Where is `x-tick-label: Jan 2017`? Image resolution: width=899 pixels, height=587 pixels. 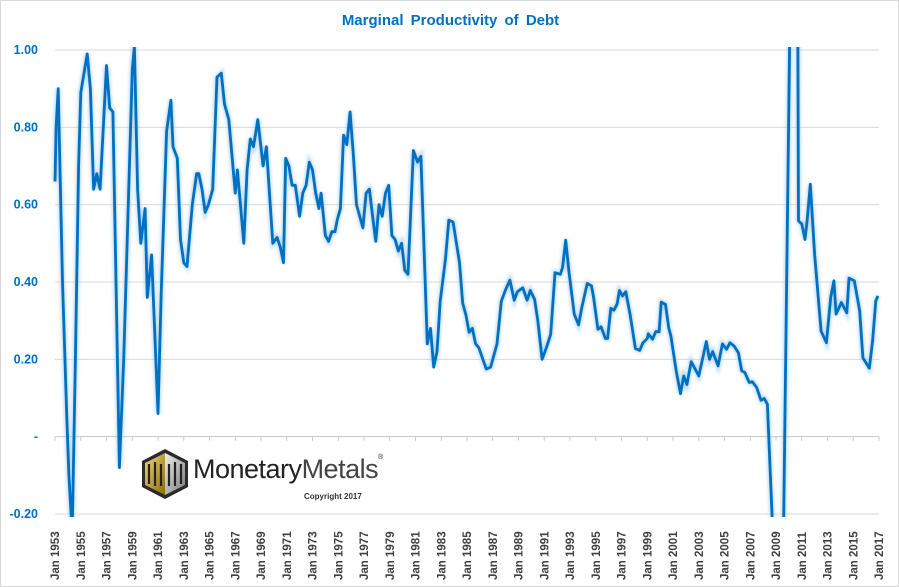 x-tick-label: Jan 2017 is located at coordinates (880, 555).